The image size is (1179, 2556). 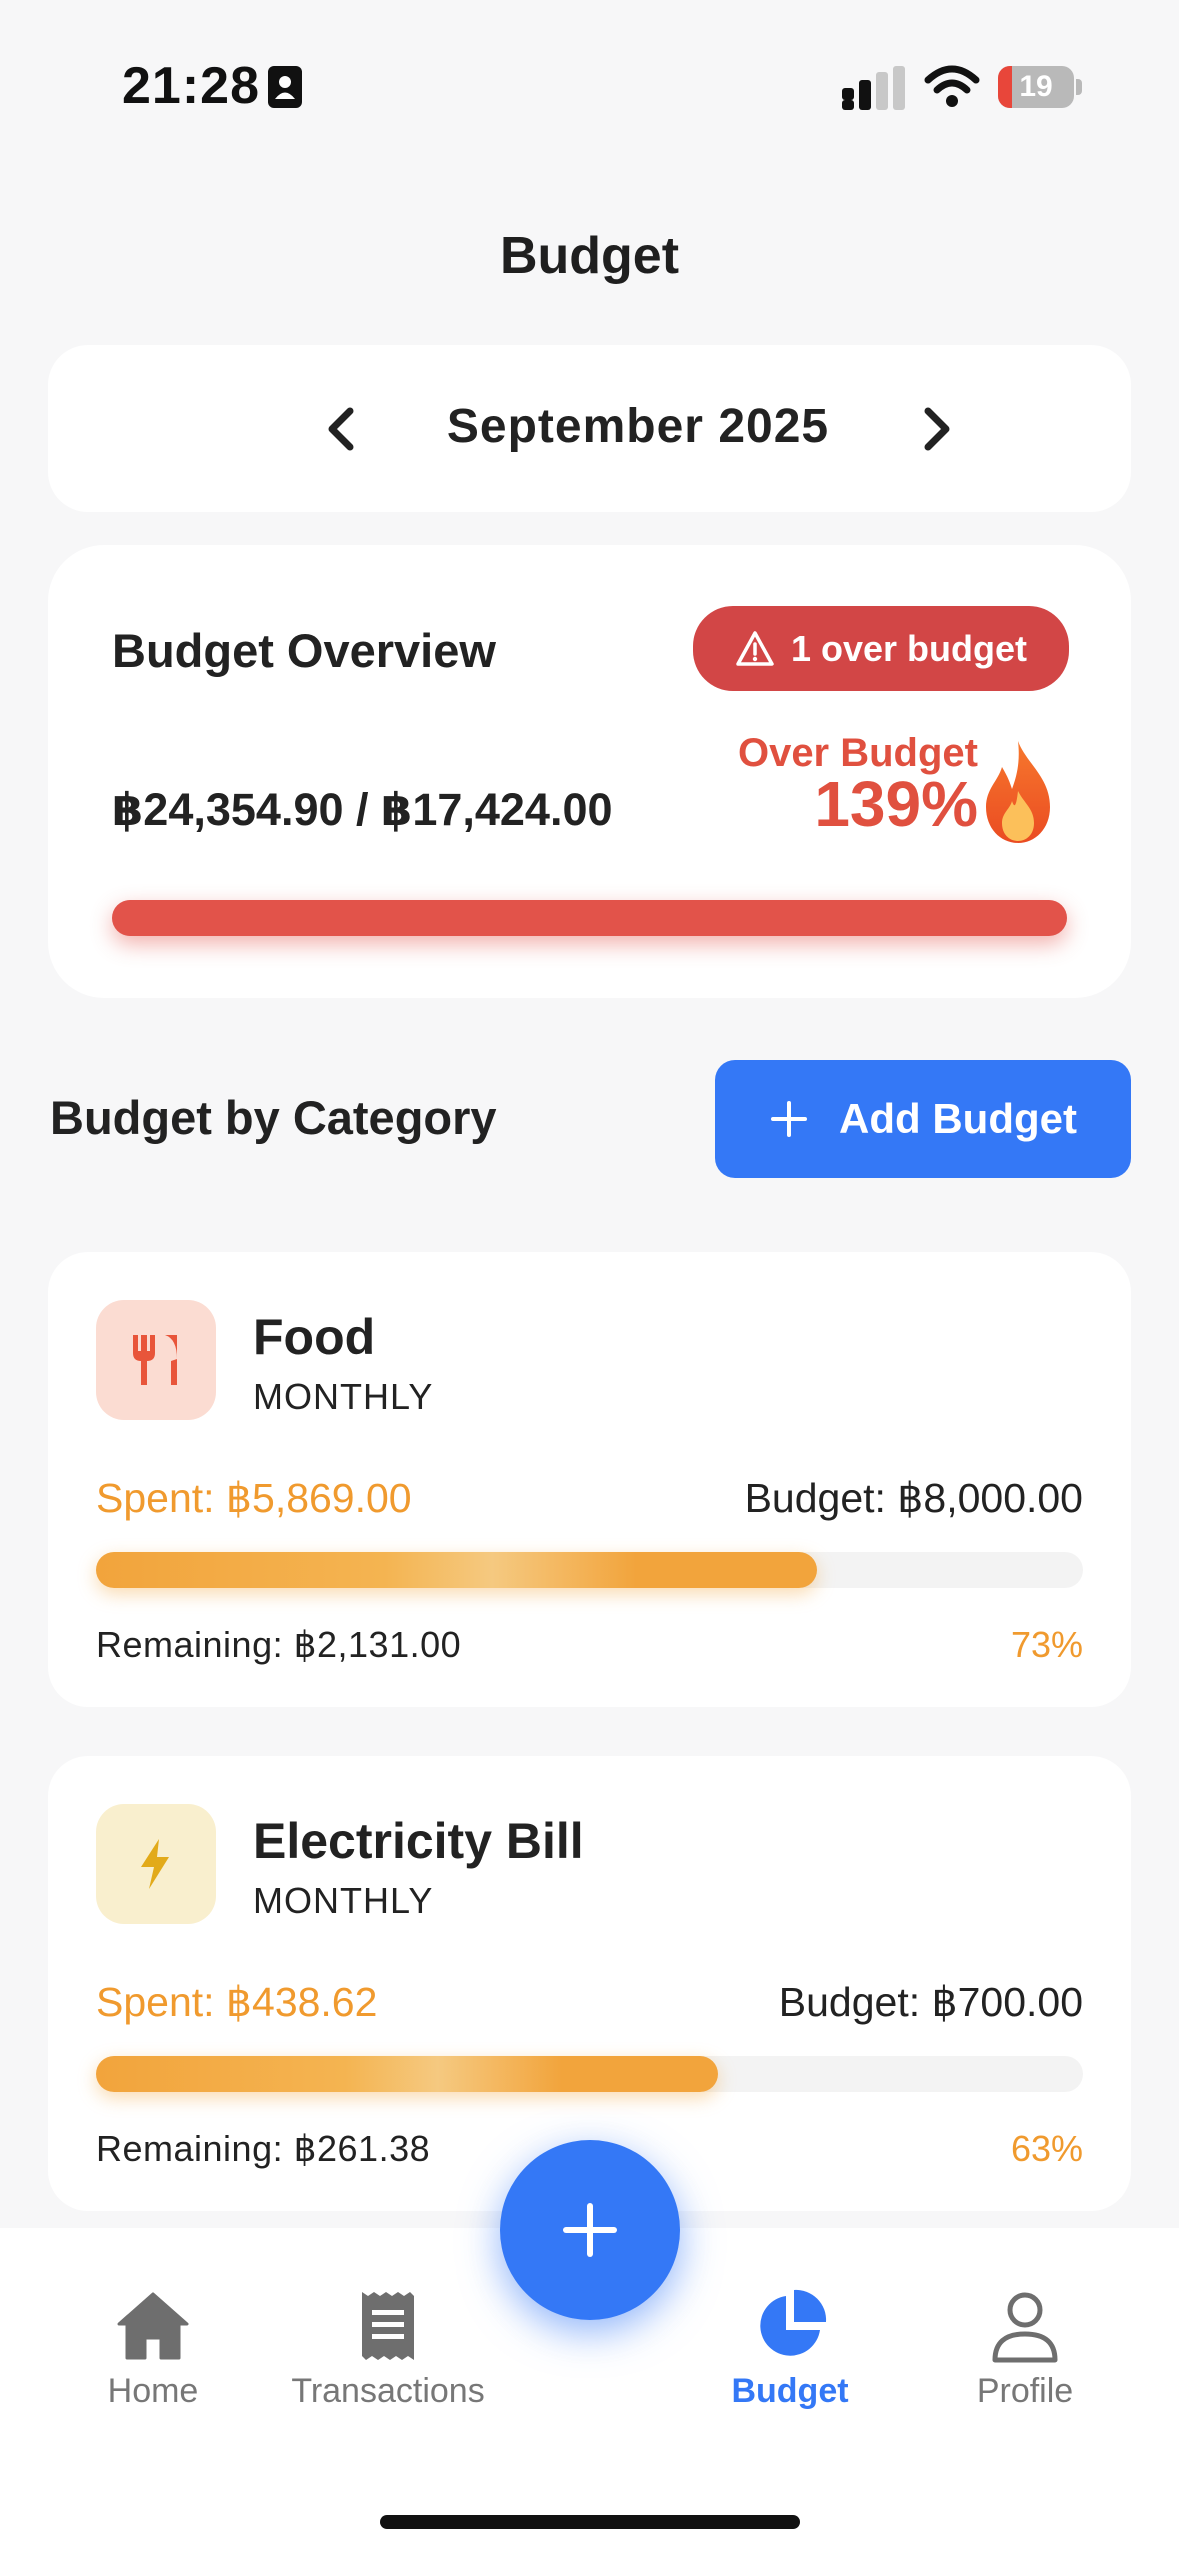 I want to click on lightning-bolt-icon, so click(x=155, y=1864).